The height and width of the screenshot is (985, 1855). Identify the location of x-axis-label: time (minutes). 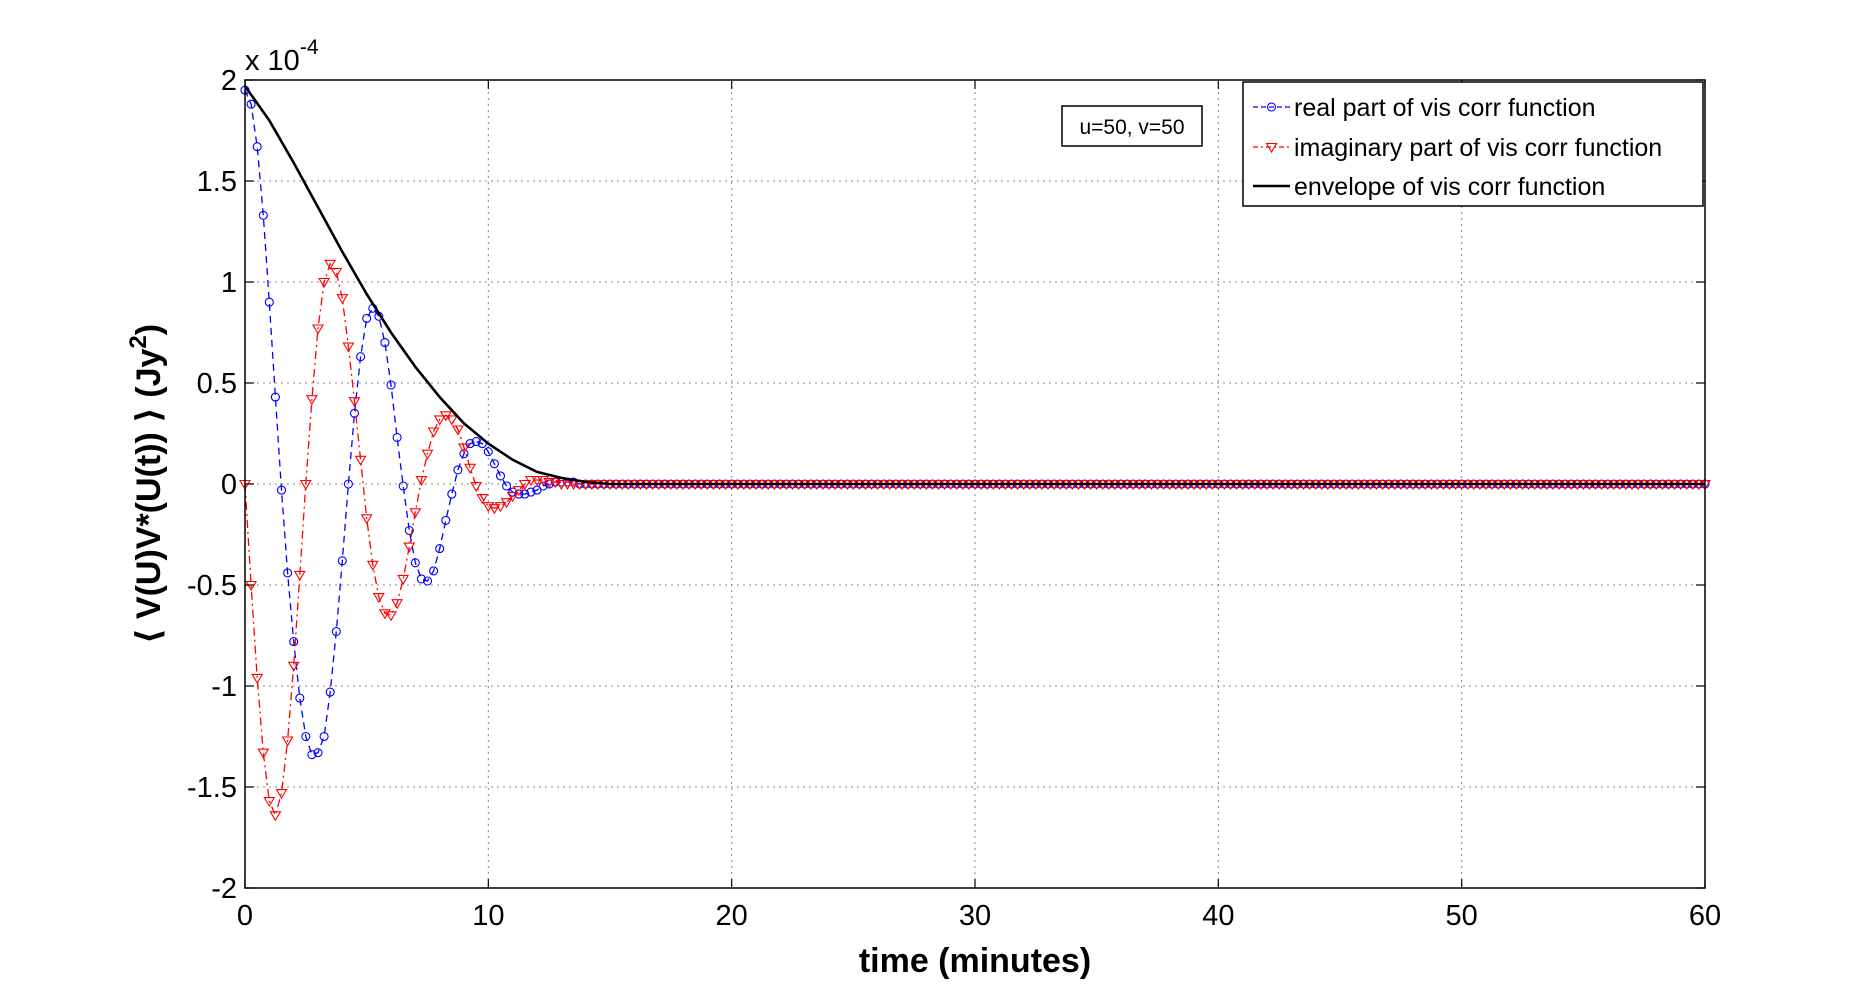
(975, 961).